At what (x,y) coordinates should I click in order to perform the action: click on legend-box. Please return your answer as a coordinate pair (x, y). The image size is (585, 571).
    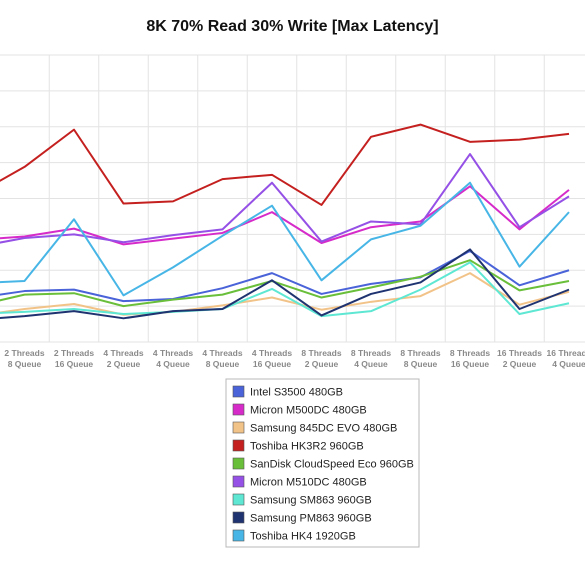
    Looking at the image, I should click on (322, 463).